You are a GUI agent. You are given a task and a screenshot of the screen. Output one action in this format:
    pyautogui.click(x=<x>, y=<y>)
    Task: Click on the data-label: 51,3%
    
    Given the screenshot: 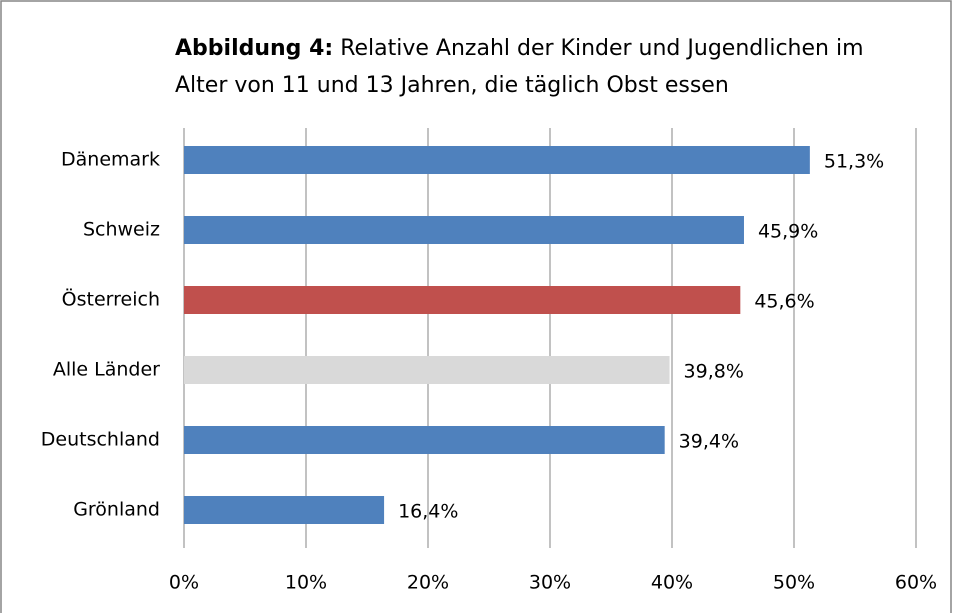 What is the action you would take?
    pyautogui.click(x=854, y=162)
    